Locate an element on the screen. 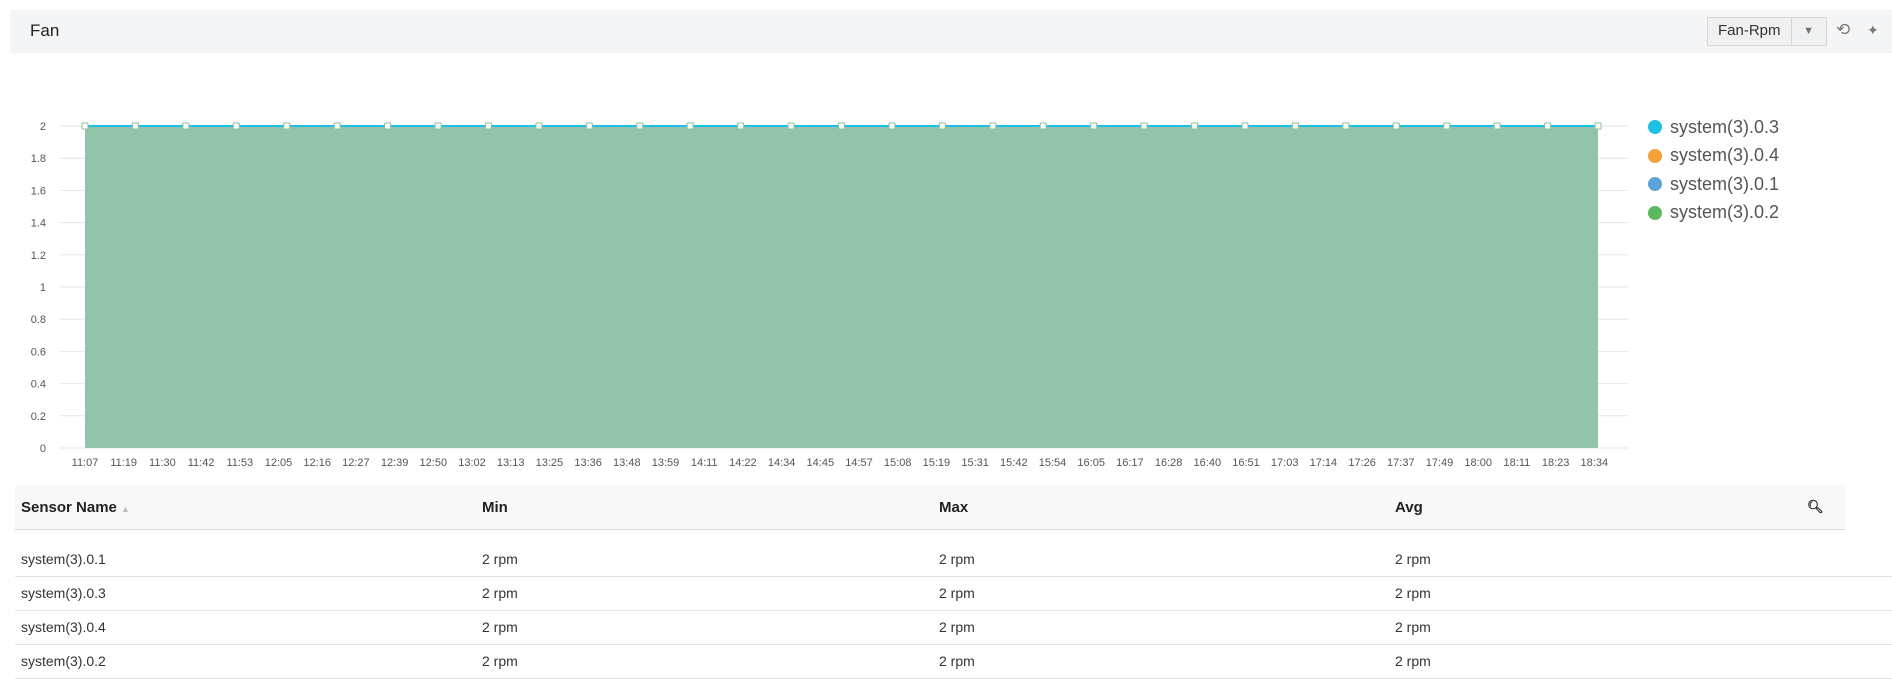  x-tick-label: 16:05 is located at coordinates (1091, 463).